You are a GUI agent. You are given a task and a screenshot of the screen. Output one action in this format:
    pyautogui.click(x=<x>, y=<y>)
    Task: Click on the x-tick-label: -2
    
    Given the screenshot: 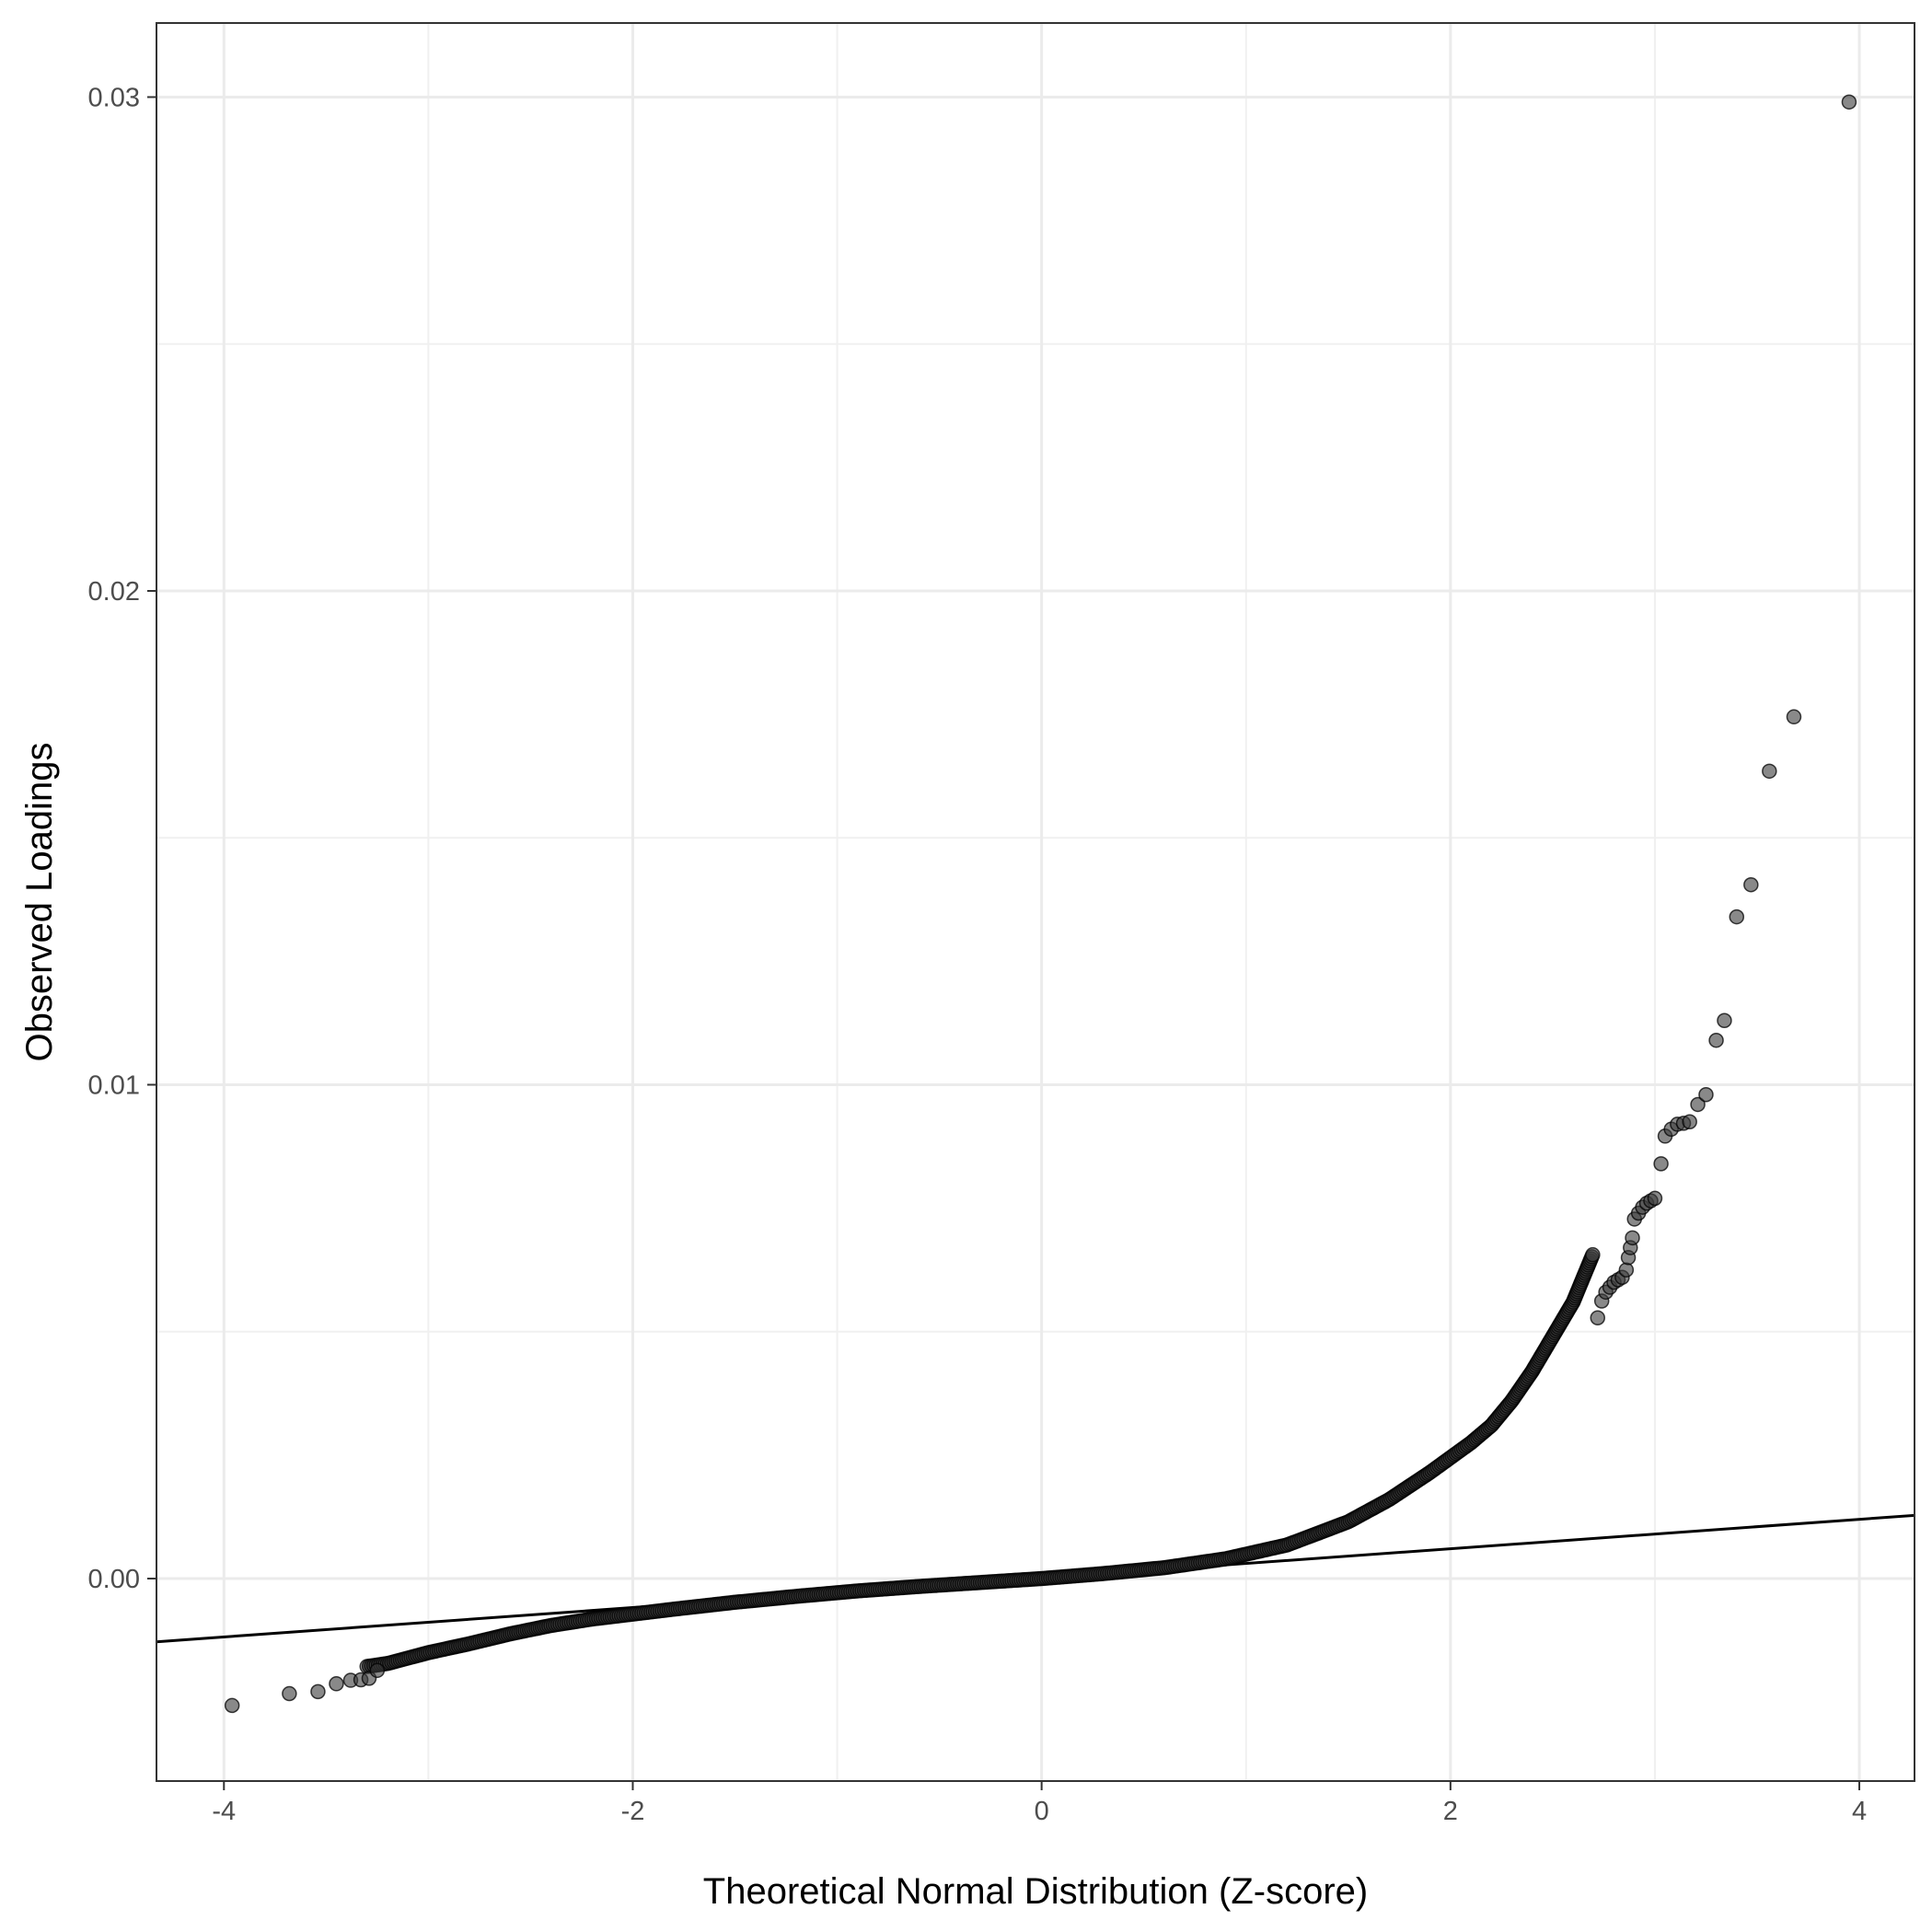 What is the action you would take?
    pyautogui.click(x=633, y=1812)
    